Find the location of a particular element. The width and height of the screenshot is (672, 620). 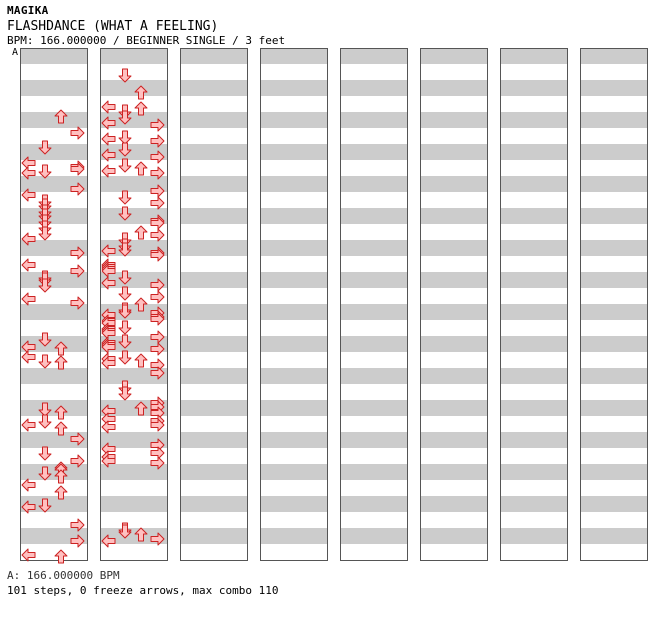

song-artist: MAGIKA is located at coordinates (28, 10).